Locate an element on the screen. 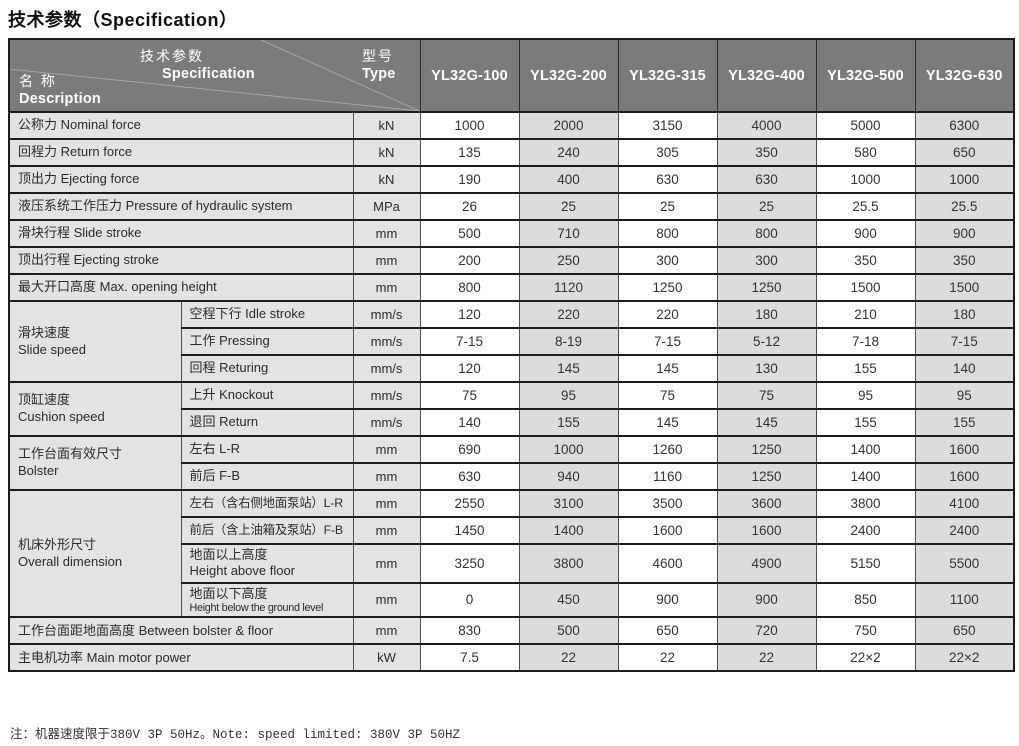 The height and width of the screenshot is (746, 1019). table-row: 退回 Return mm/s 140 155 145 145 155 155 is located at coordinates (512, 422).